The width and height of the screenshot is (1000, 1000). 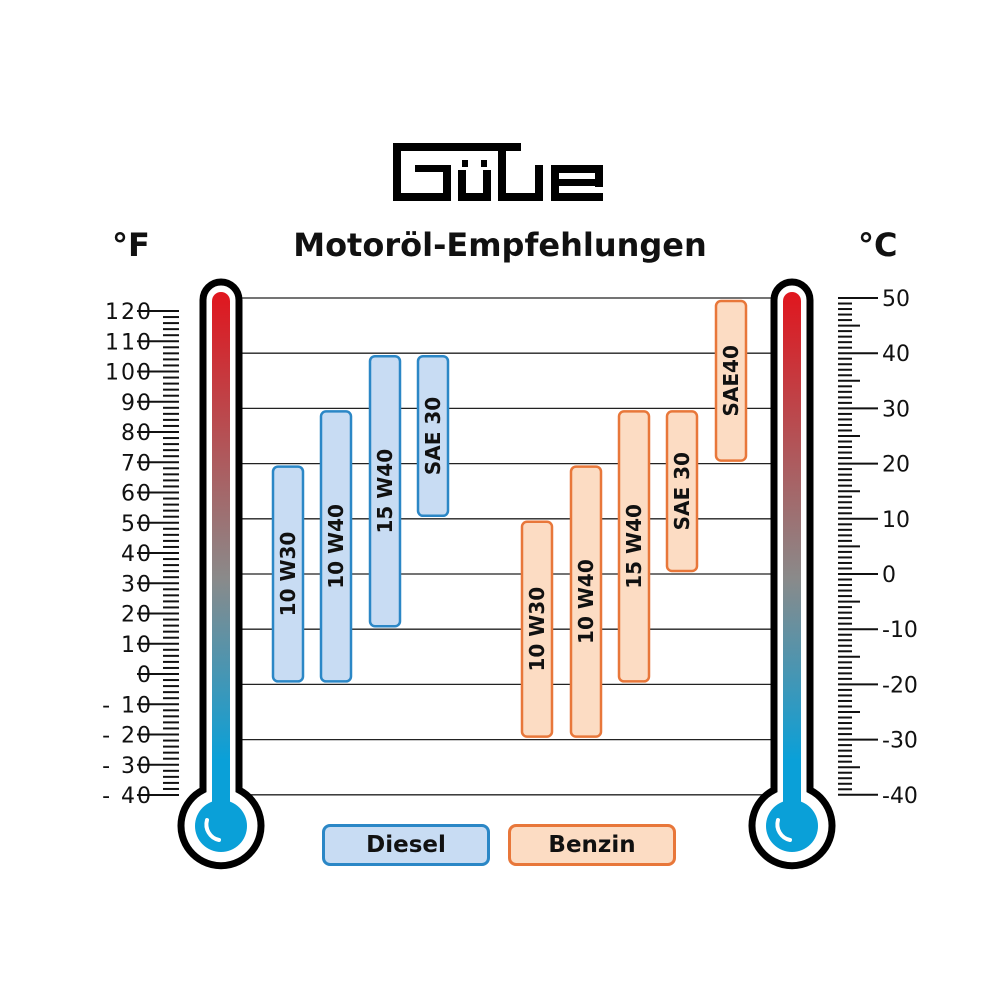 What do you see at coordinates (900, 685) in the screenshot?
I see `celsius-tick-label: -20` at bounding box center [900, 685].